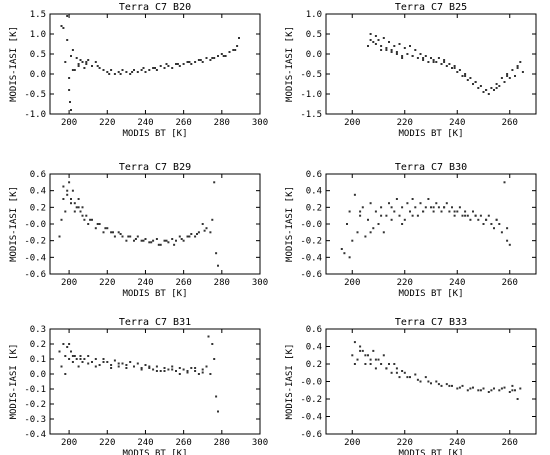  What do you see at coordinates (38, 55) in the screenshot?
I see `y-tick-label: 0.5` at bounding box center [38, 55].